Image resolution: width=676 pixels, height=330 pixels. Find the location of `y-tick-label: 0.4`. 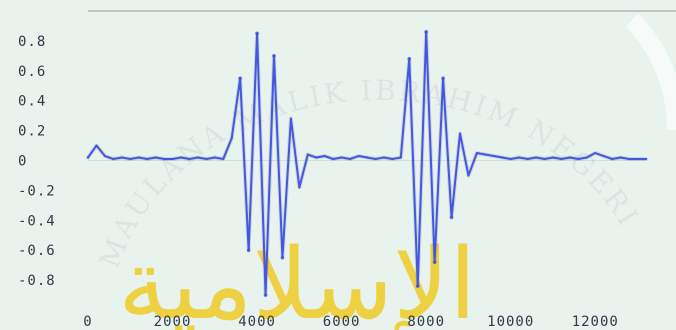

y-tick-label: 0.4 is located at coordinates (32, 102).